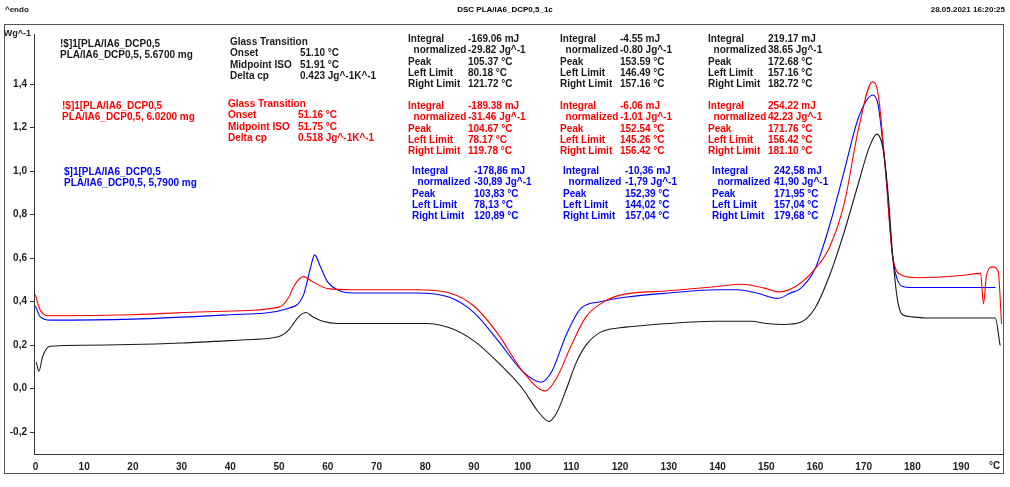  What do you see at coordinates (20, 214) in the screenshot?
I see `y-tick-label: 0,8` at bounding box center [20, 214].